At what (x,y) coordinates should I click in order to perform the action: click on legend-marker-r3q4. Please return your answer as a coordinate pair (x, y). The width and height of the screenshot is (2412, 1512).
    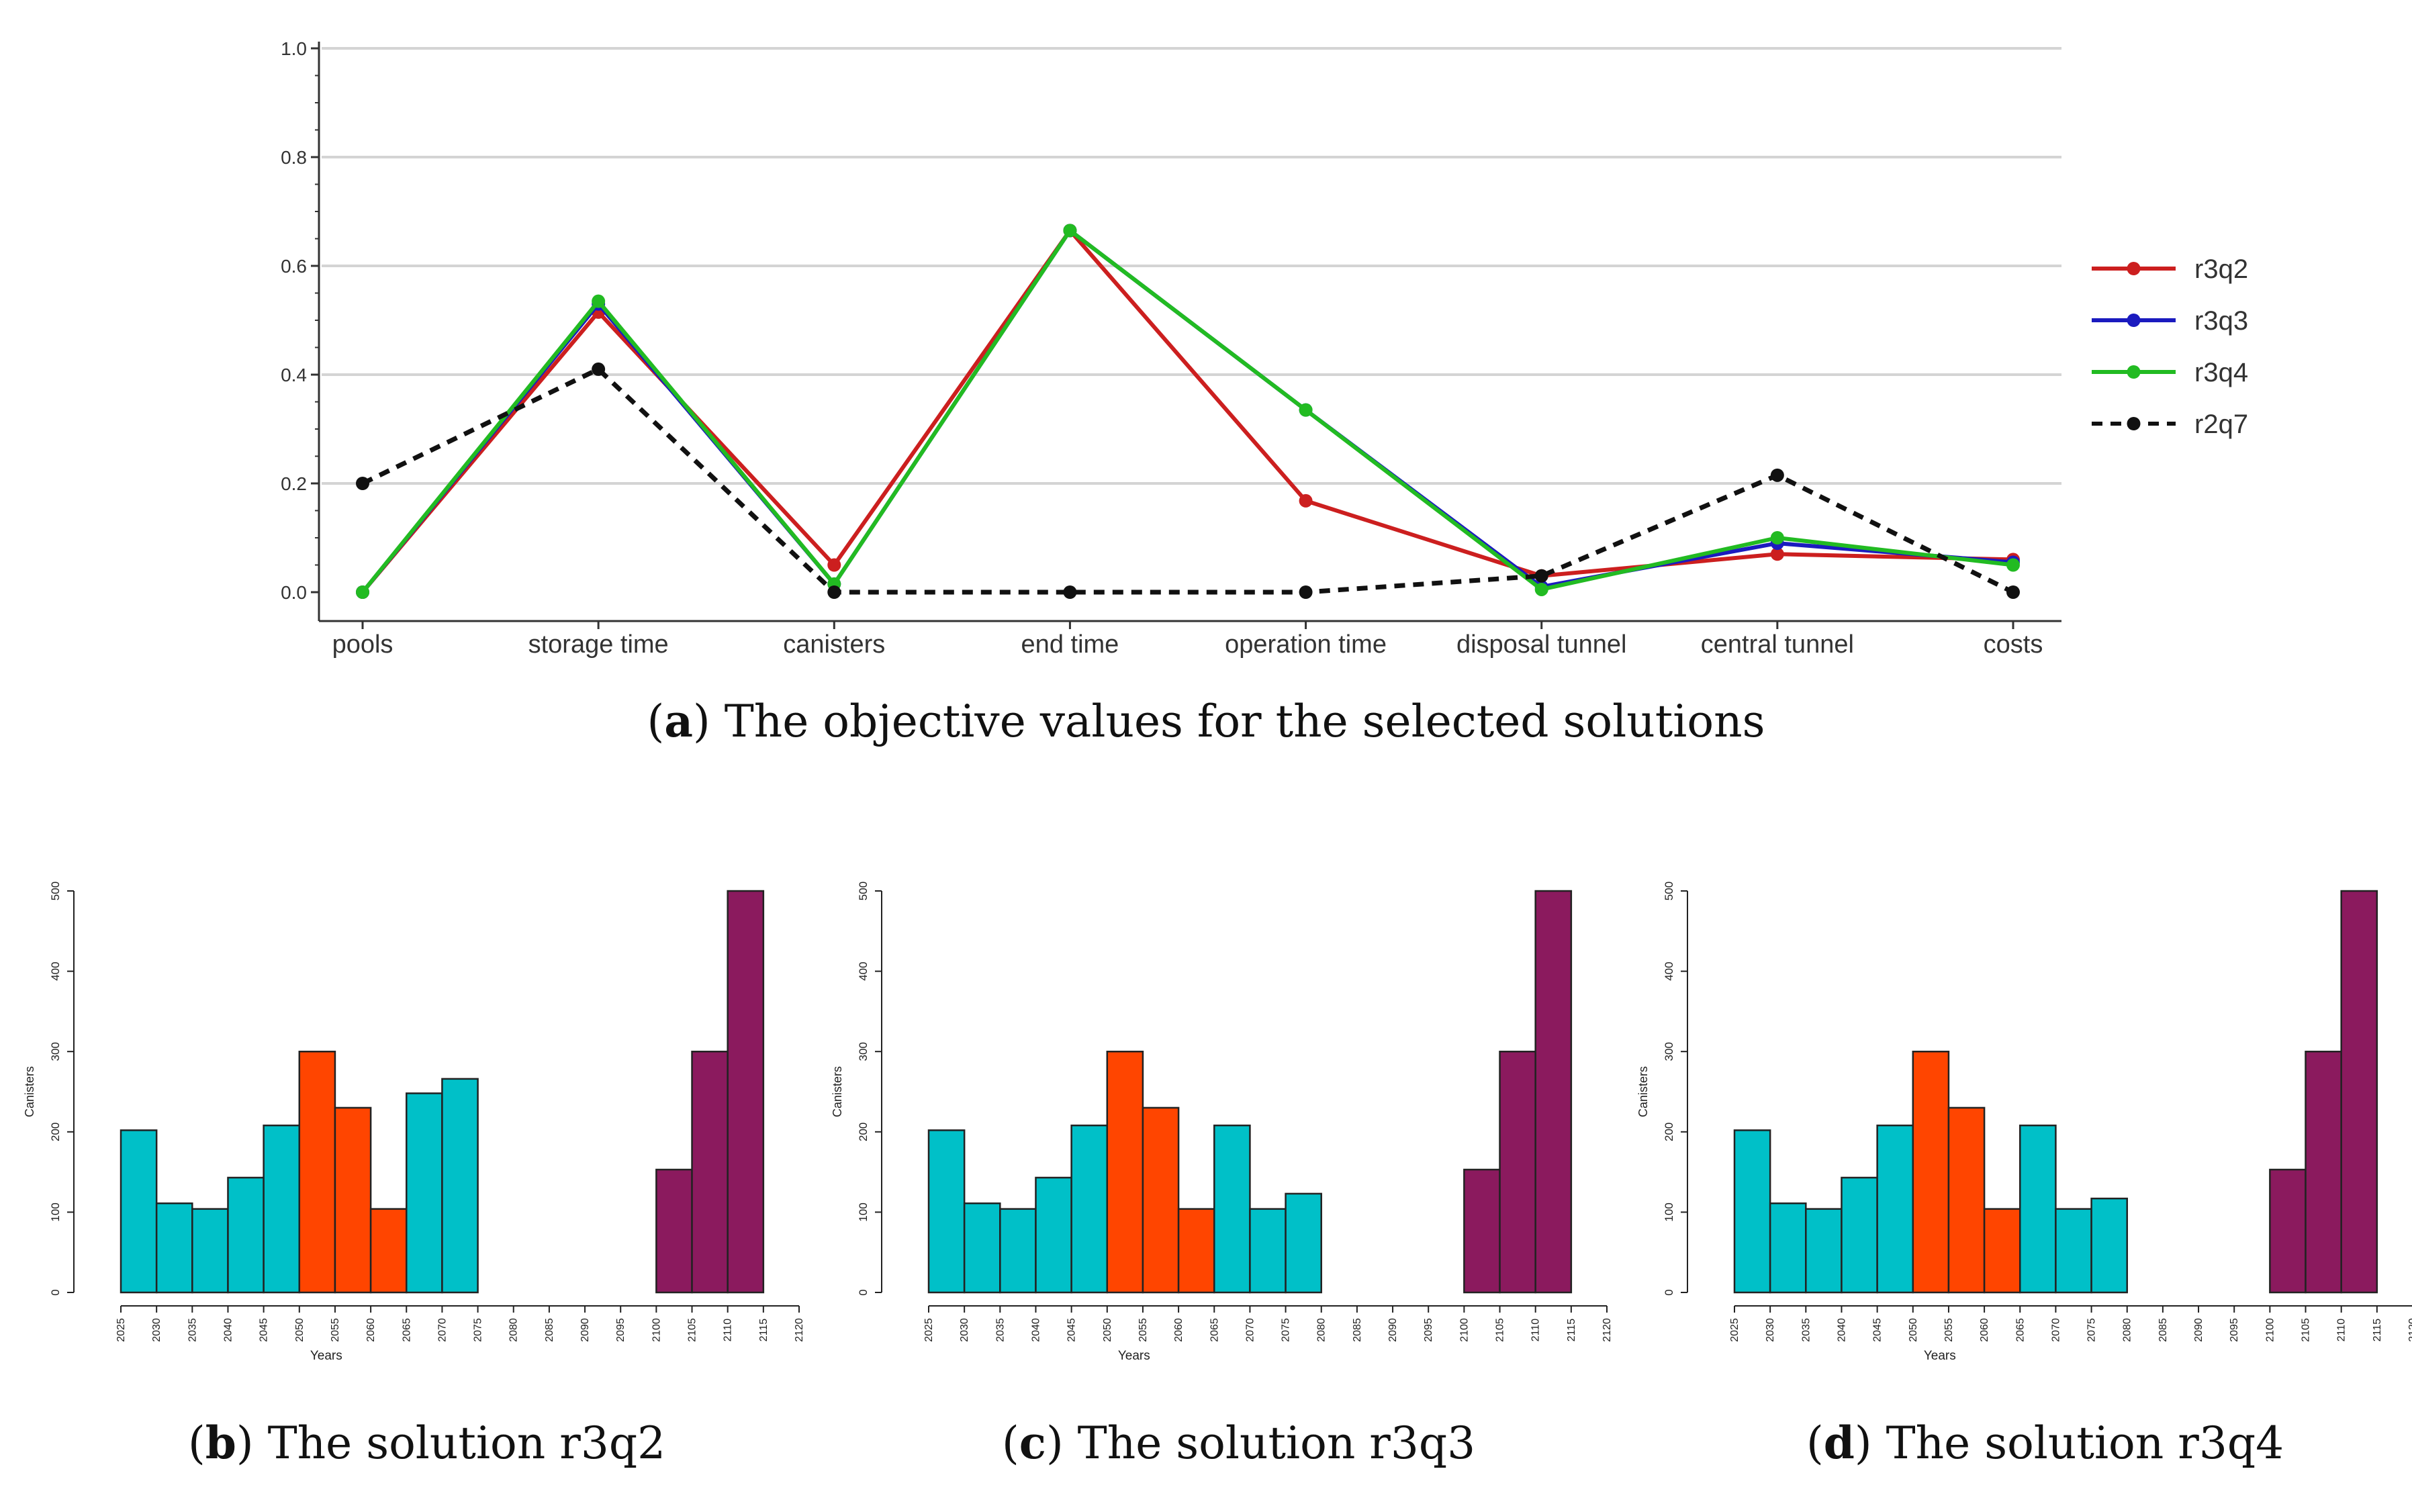
    Looking at the image, I should click on (2134, 372).